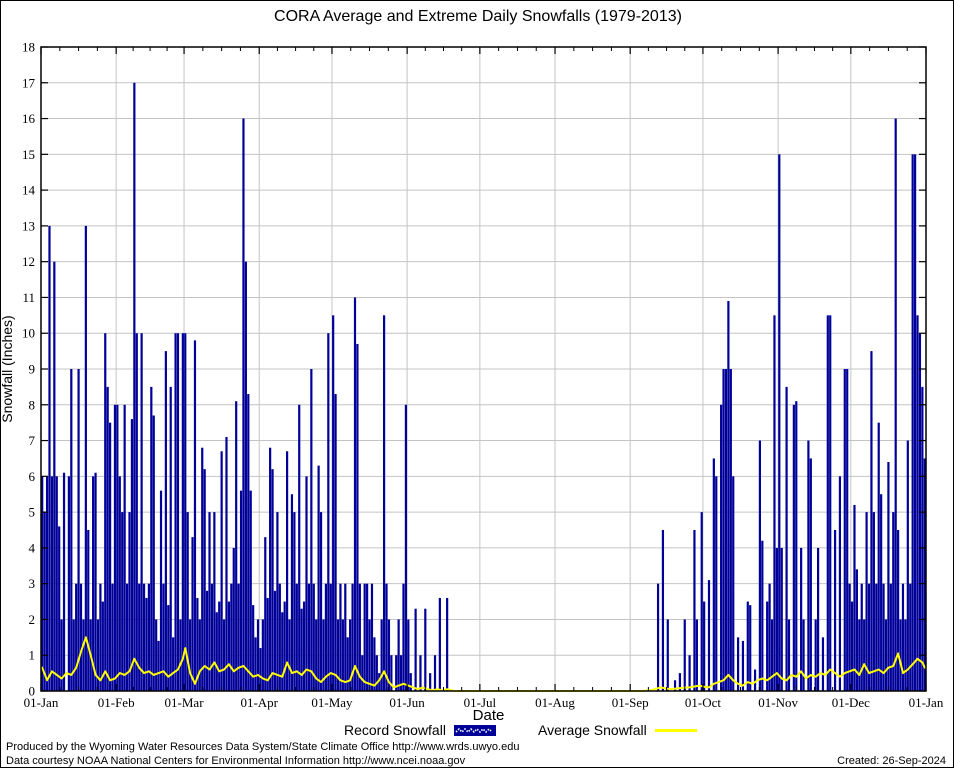 This screenshot has height=768, width=954. What do you see at coordinates (395, 730) in the screenshot?
I see `legend-record-label: Record Snowfall` at bounding box center [395, 730].